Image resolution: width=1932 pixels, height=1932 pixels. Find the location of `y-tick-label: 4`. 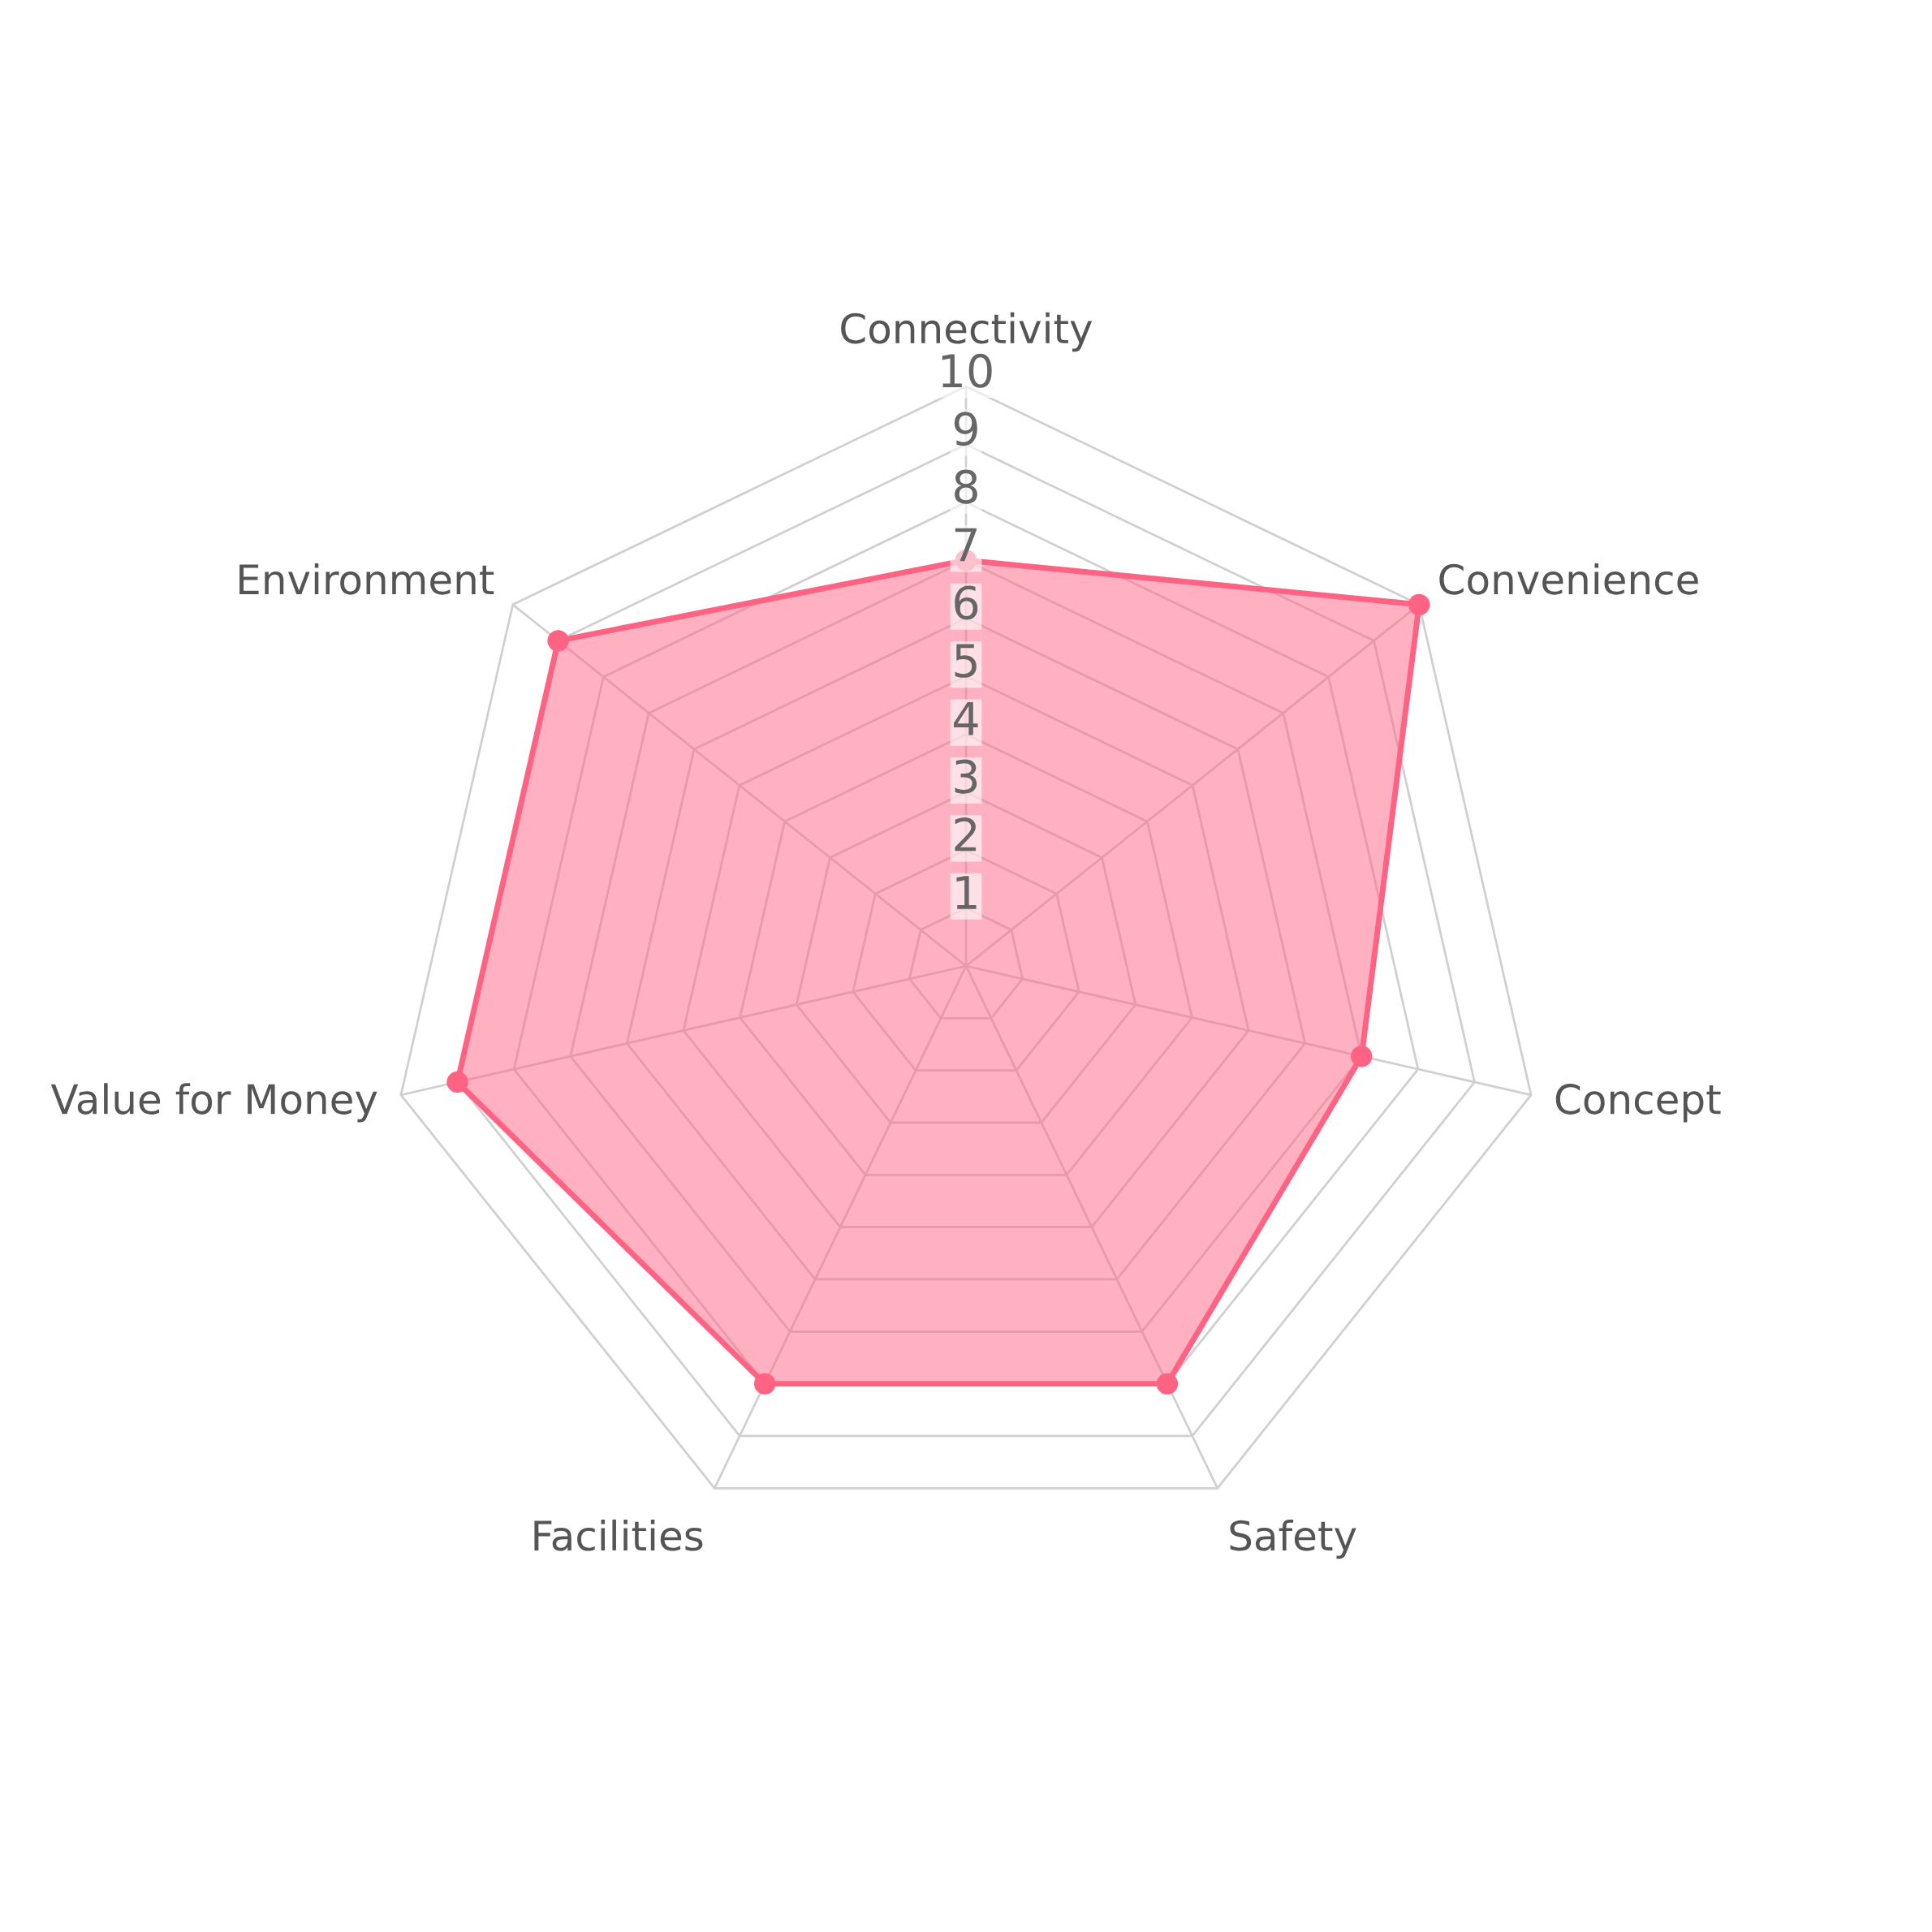

y-tick-label: 4 is located at coordinates (966, 718).